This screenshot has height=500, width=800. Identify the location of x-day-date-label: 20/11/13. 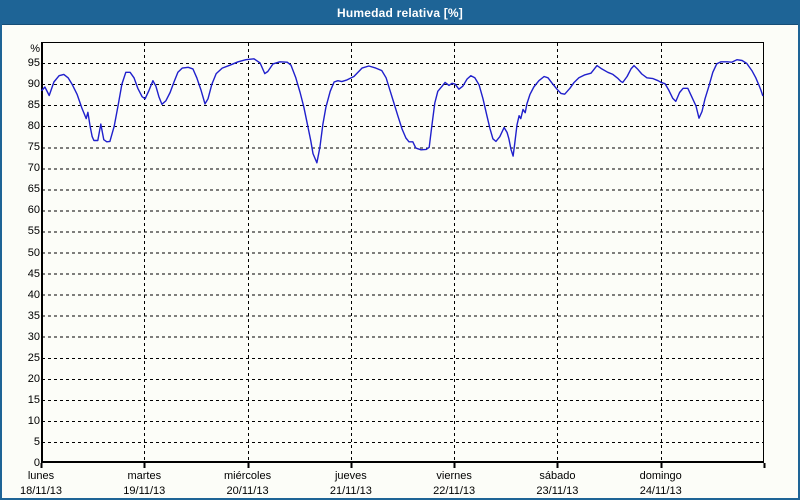
(247, 491).